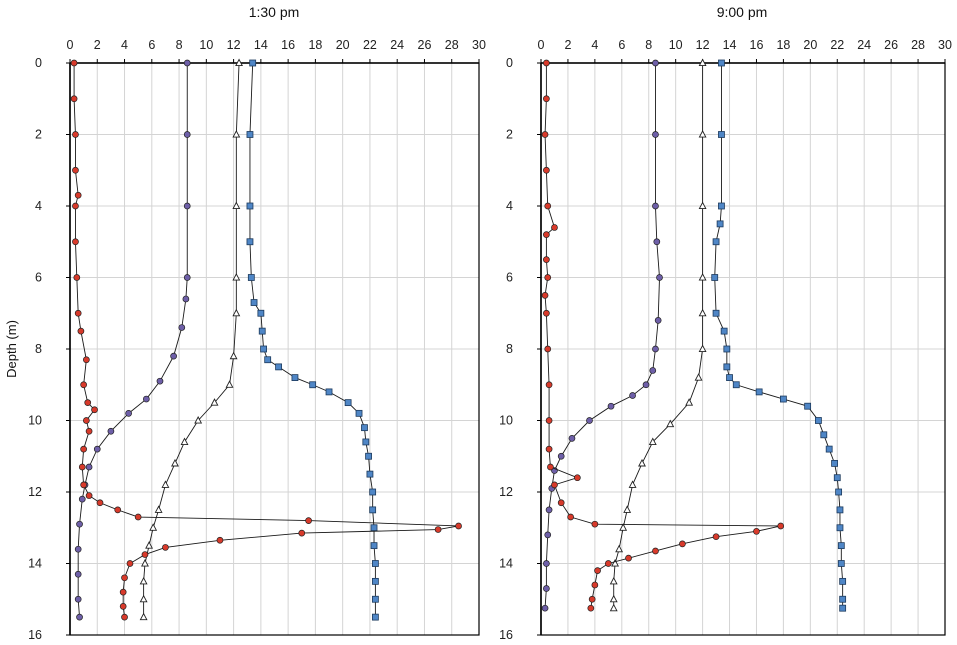 Image resolution: width=957 pixels, height=645 pixels. I want to click on x-tick-label: 2, so click(97, 45).